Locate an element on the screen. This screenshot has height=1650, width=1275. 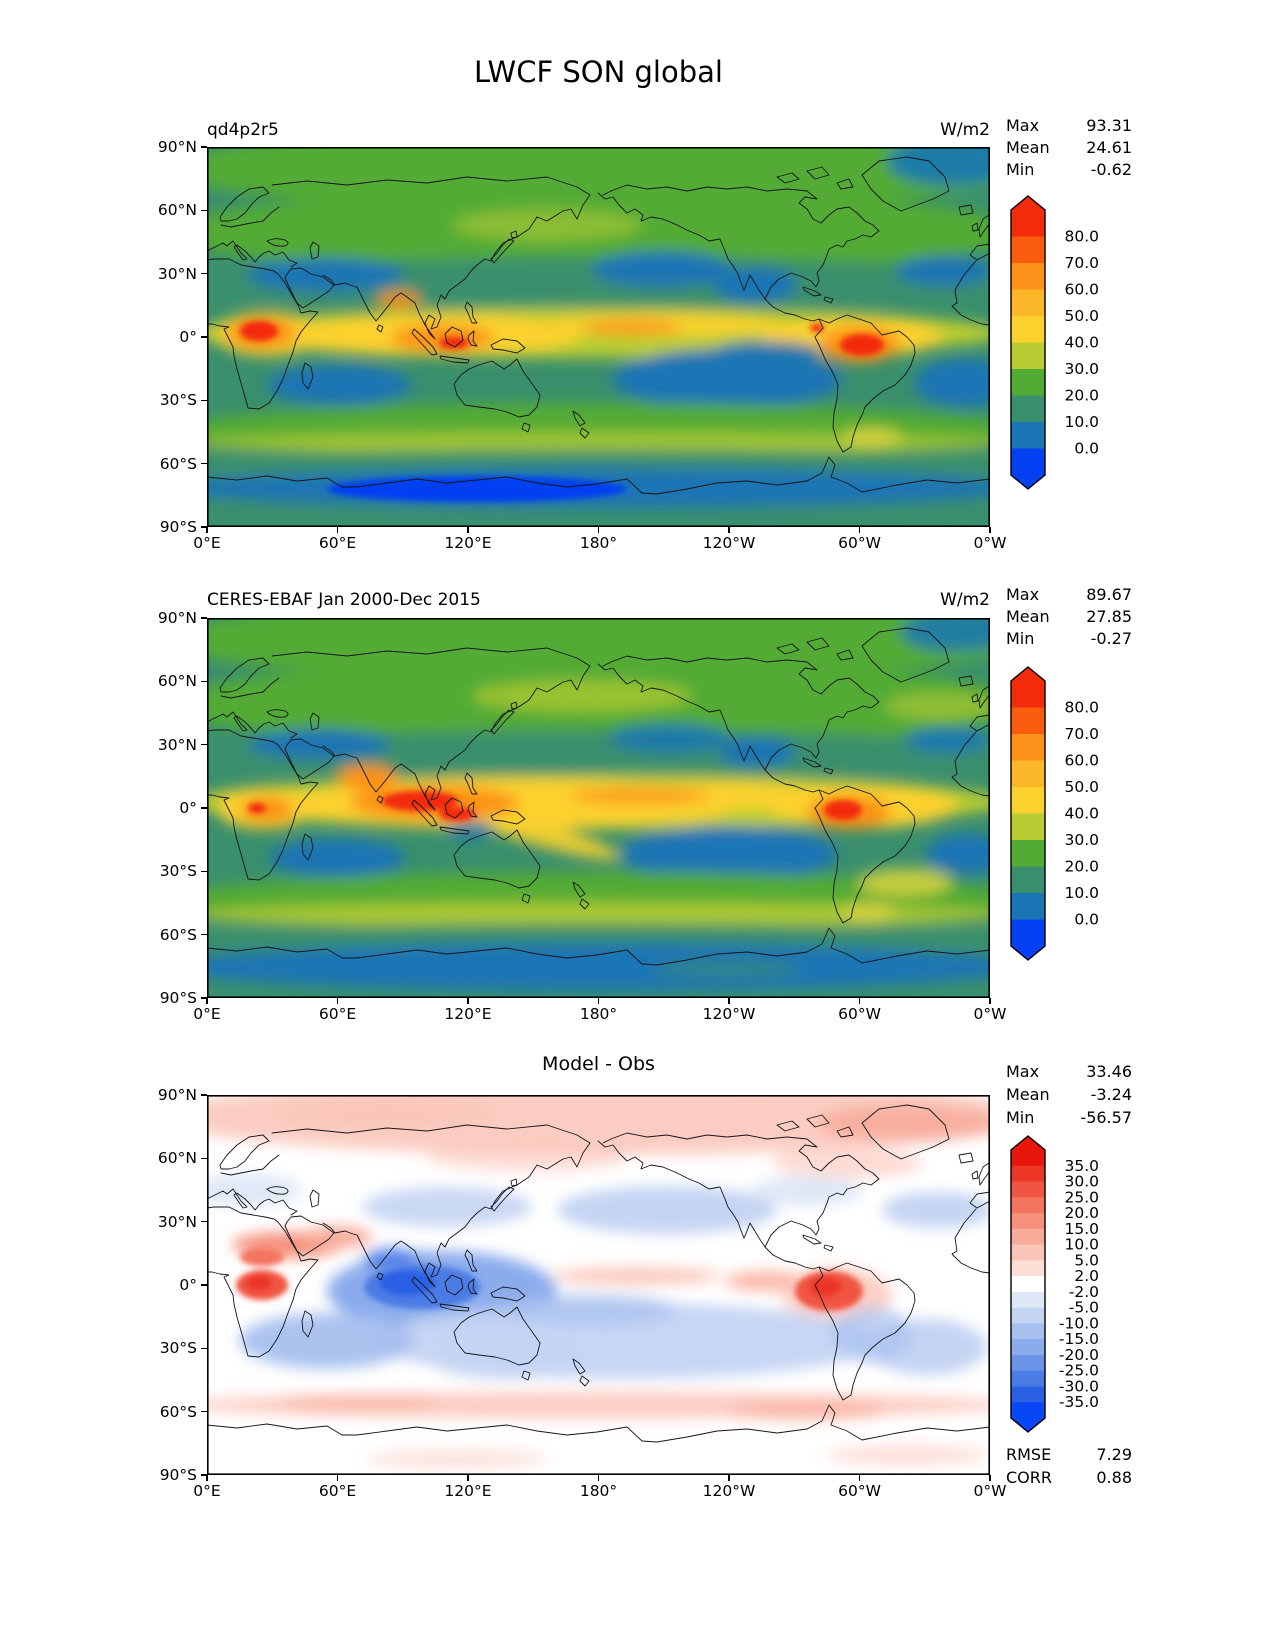
stat-value: -0.62 is located at coordinates (1111, 169).